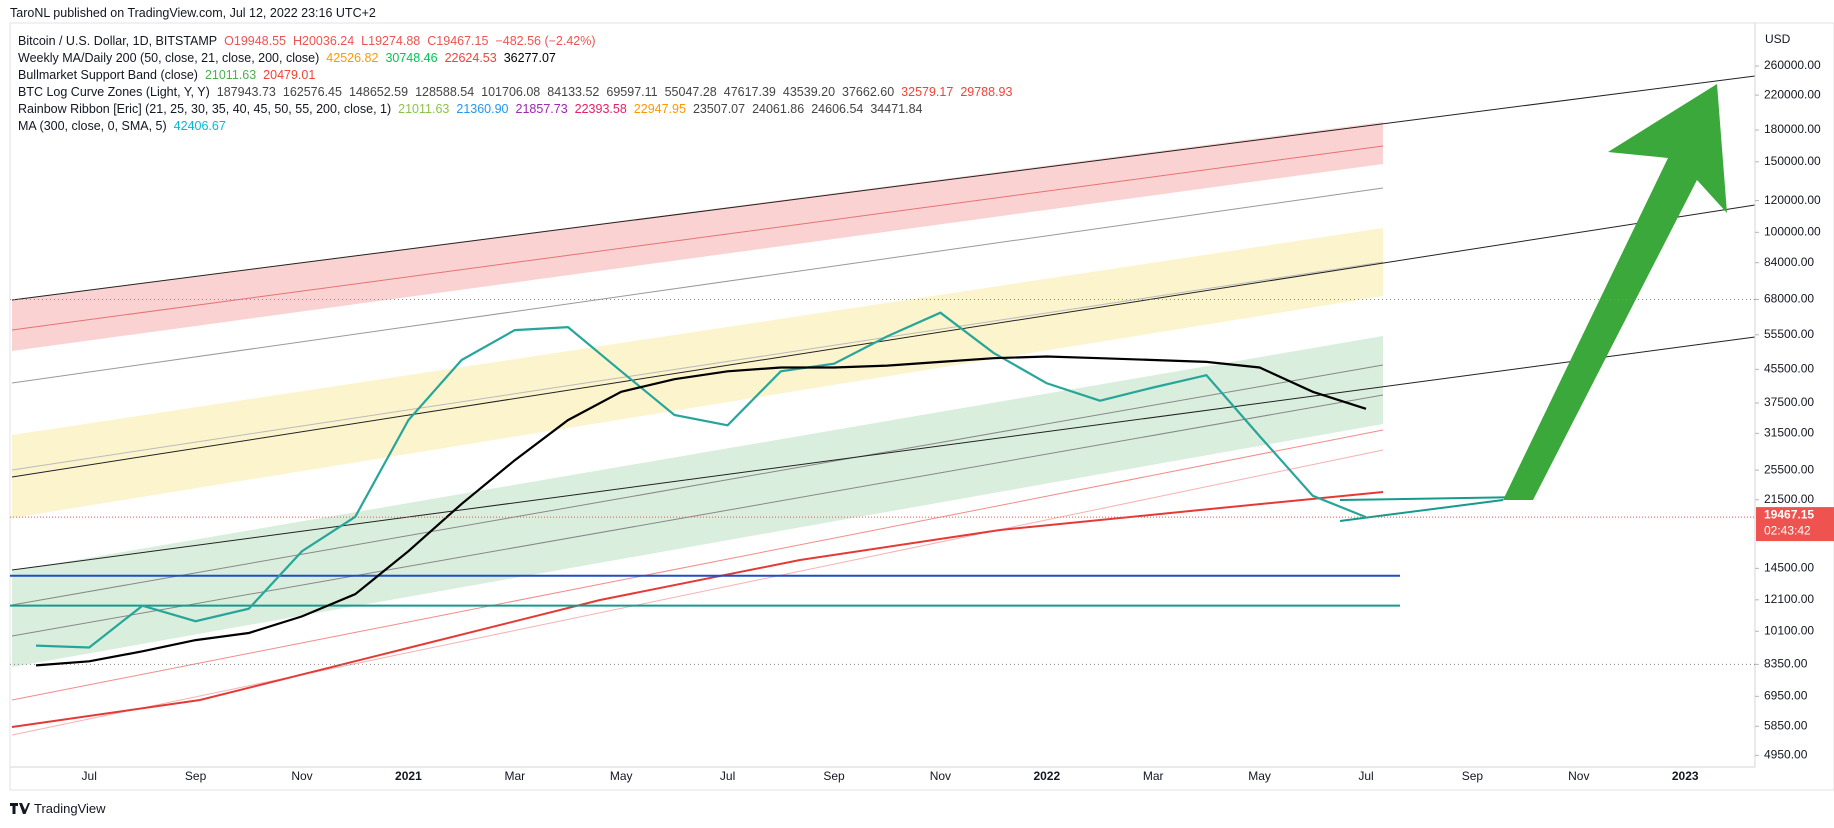  I want to click on legend-value: 37662.60, so click(868, 92).